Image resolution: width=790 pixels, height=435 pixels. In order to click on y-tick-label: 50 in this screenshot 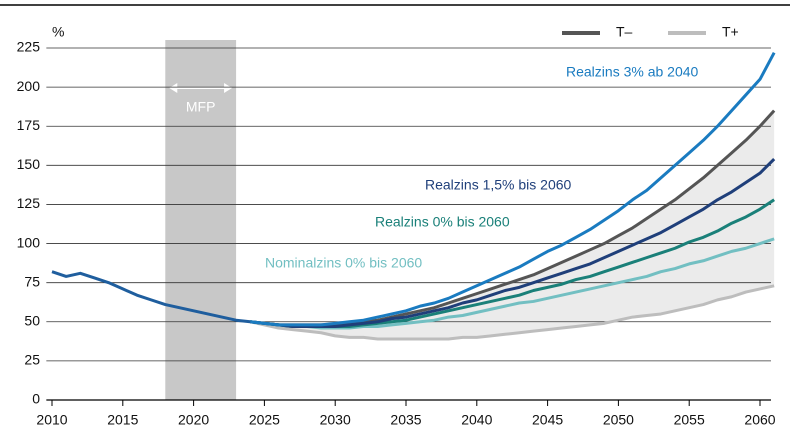, I will do `click(32, 320)`.